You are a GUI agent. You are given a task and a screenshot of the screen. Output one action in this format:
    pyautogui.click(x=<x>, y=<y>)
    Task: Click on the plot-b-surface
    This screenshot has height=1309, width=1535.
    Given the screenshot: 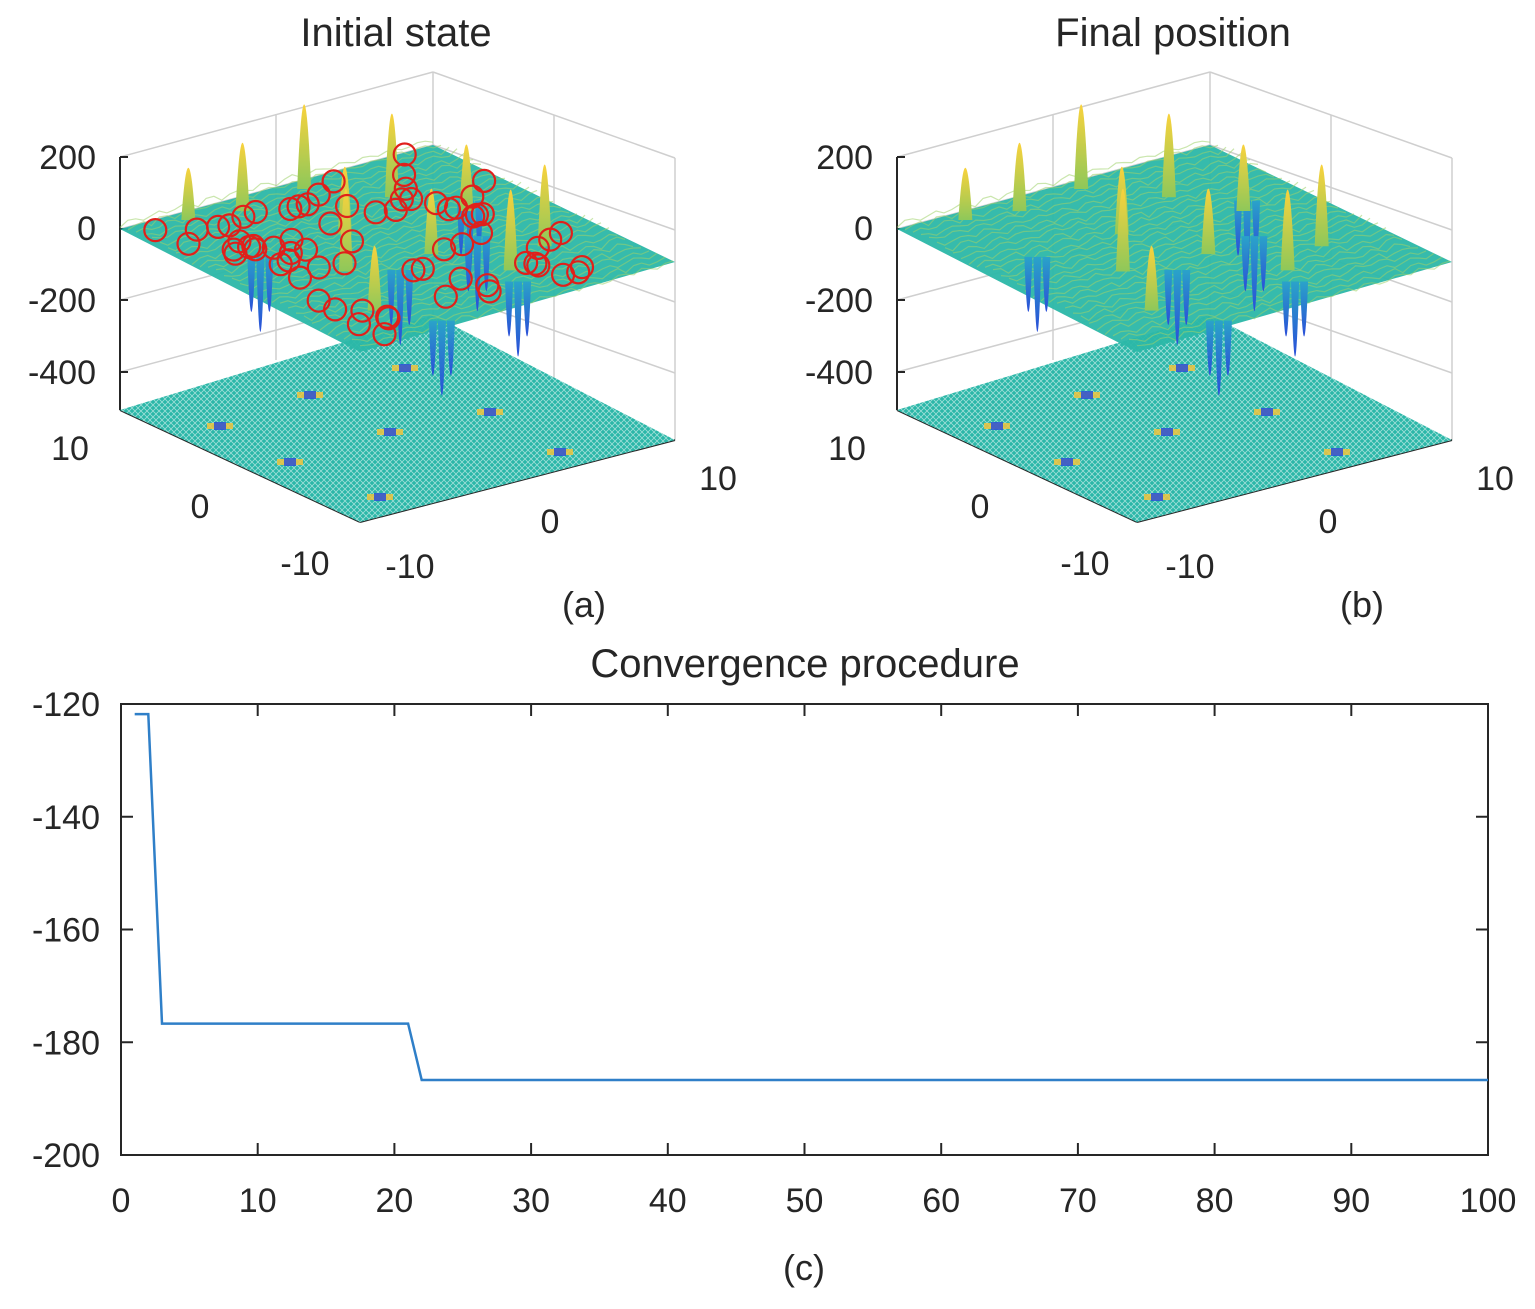 What is the action you would take?
    pyautogui.click(x=1174, y=302)
    